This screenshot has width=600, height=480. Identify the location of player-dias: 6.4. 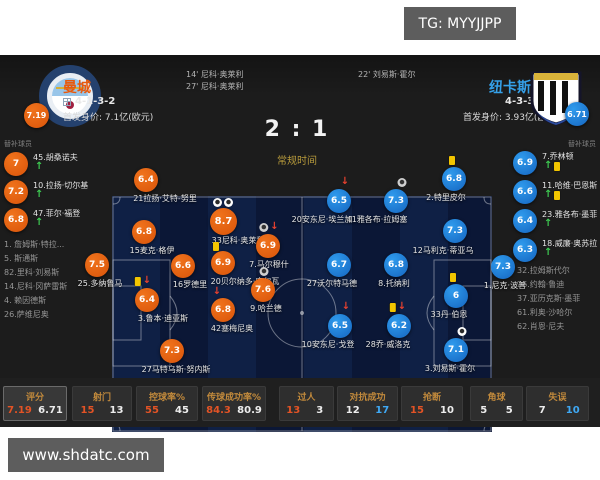
(147, 300).